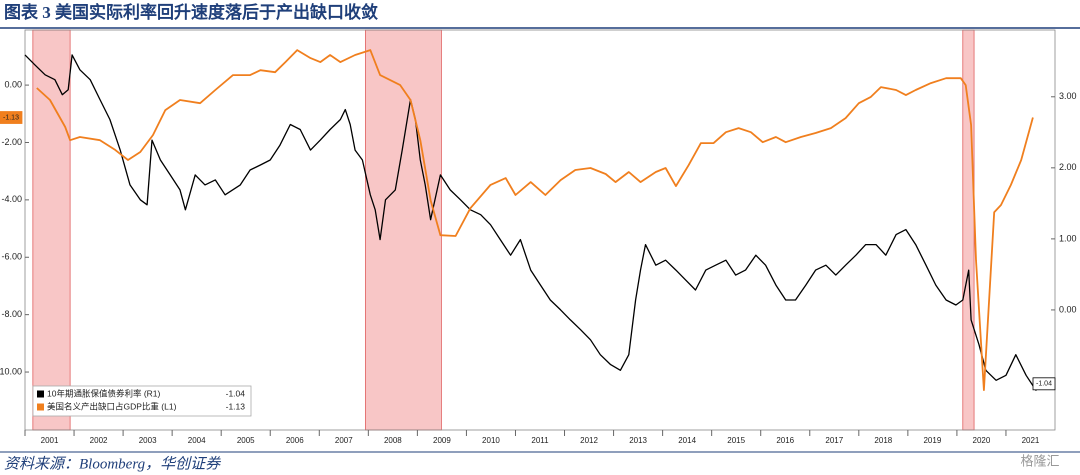 The width and height of the screenshot is (1080, 475). What do you see at coordinates (1068, 309) in the screenshot?
I see `y2-tick-label: 0.00` at bounding box center [1068, 309].